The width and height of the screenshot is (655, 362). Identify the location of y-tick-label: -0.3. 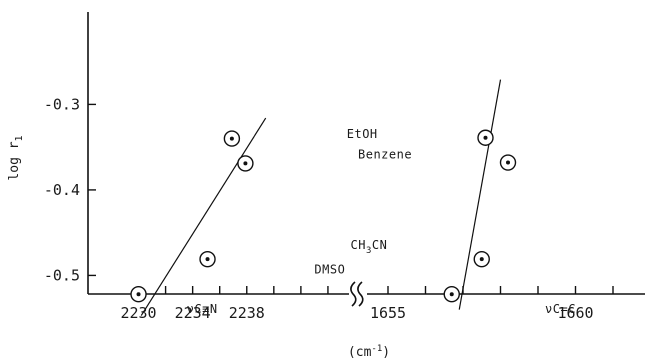
(62, 104).